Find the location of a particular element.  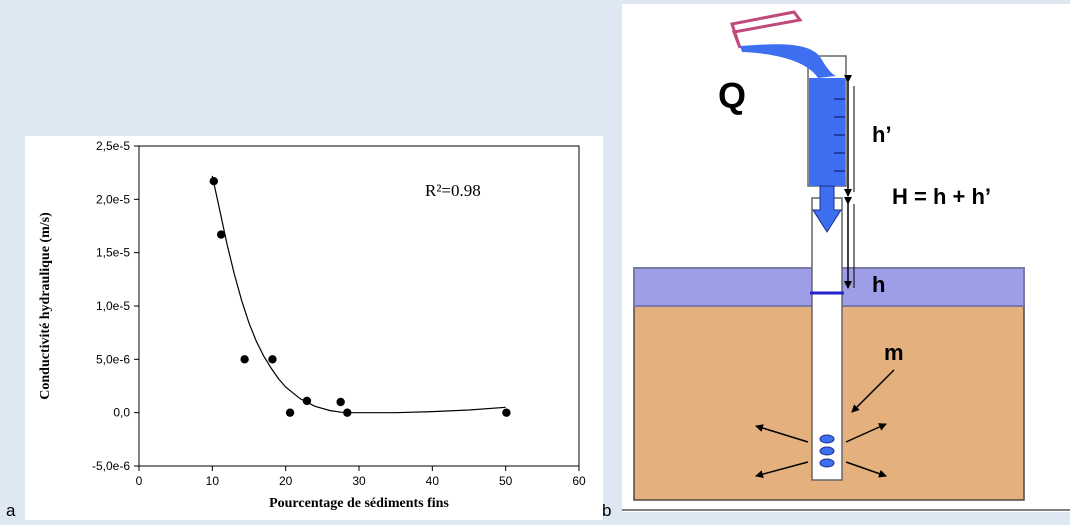

x-tick-label: 50 is located at coordinates (506, 481).